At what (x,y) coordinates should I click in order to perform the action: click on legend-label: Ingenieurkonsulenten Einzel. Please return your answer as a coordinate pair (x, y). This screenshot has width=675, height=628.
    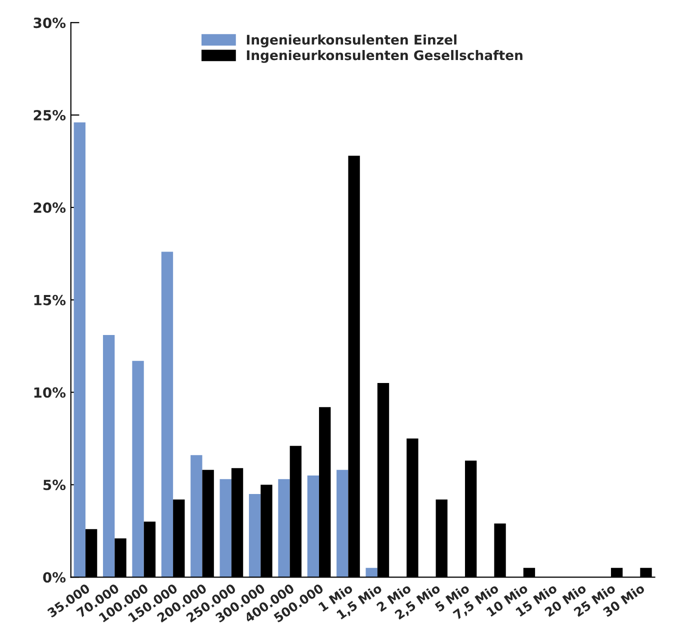
    Looking at the image, I should click on (351, 41).